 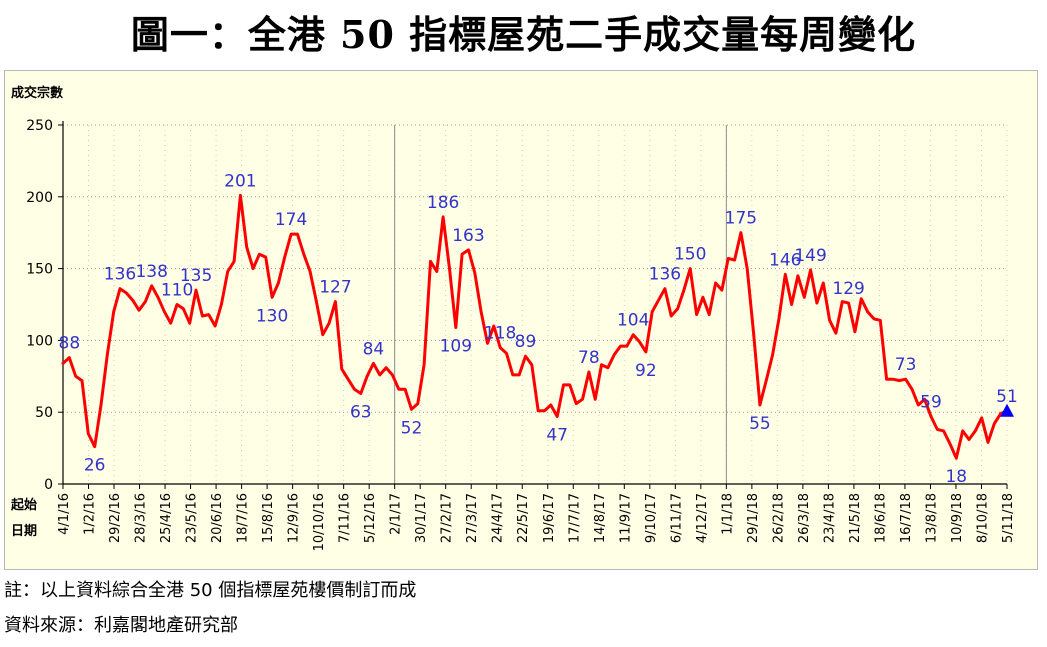 I want to click on data-label: 130, so click(x=272, y=316).